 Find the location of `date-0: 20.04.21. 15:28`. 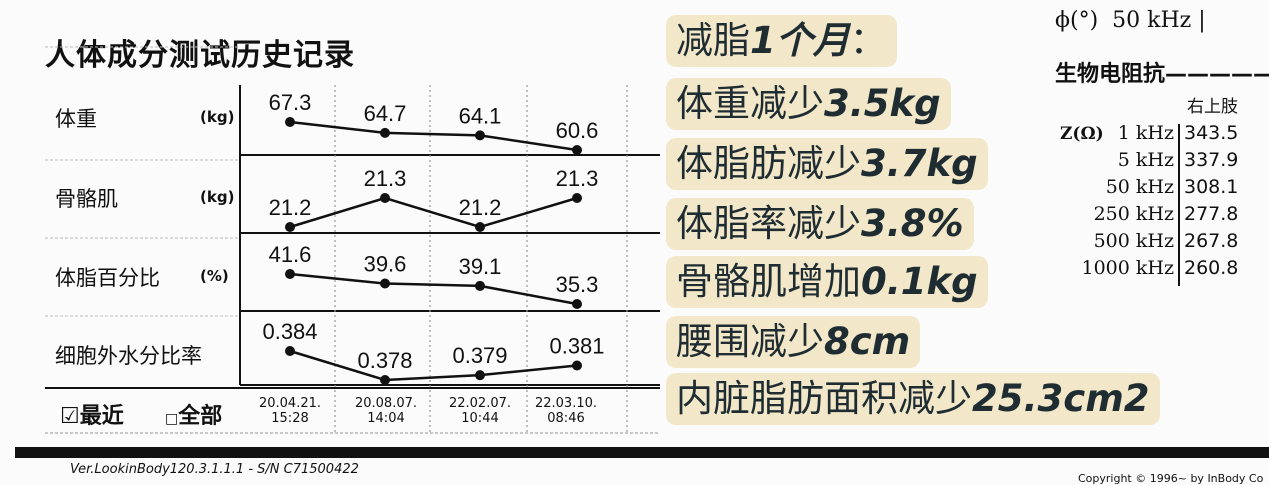

date-0: 20.04.21. 15:28 is located at coordinates (290, 411).